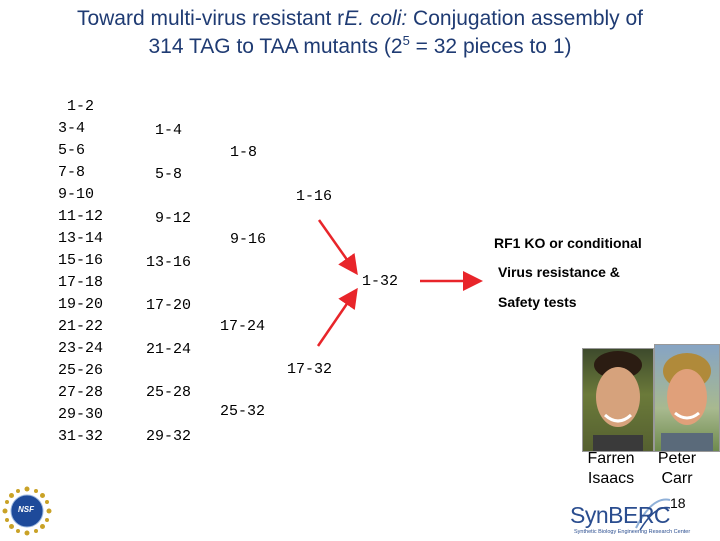 The width and height of the screenshot is (720, 541). Describe the element at coordinates (243, 411) in the screenshot. I see `piece-label: 25-32` at that location.